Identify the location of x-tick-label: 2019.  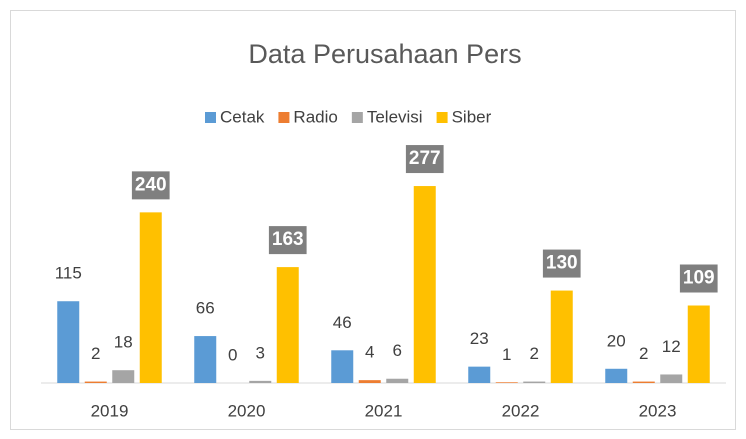
(110, 410).